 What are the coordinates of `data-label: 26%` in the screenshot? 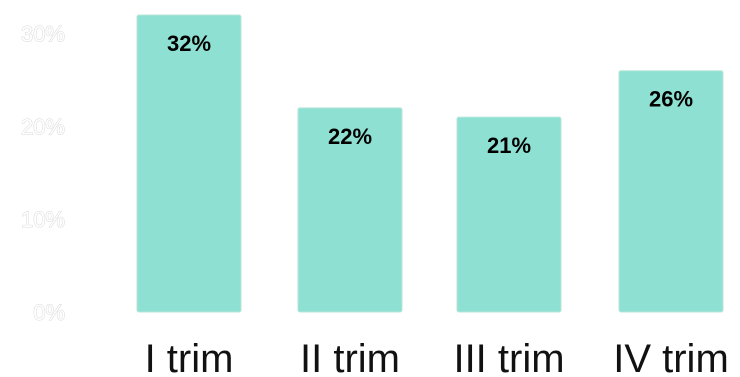 It's located at (671, 99).